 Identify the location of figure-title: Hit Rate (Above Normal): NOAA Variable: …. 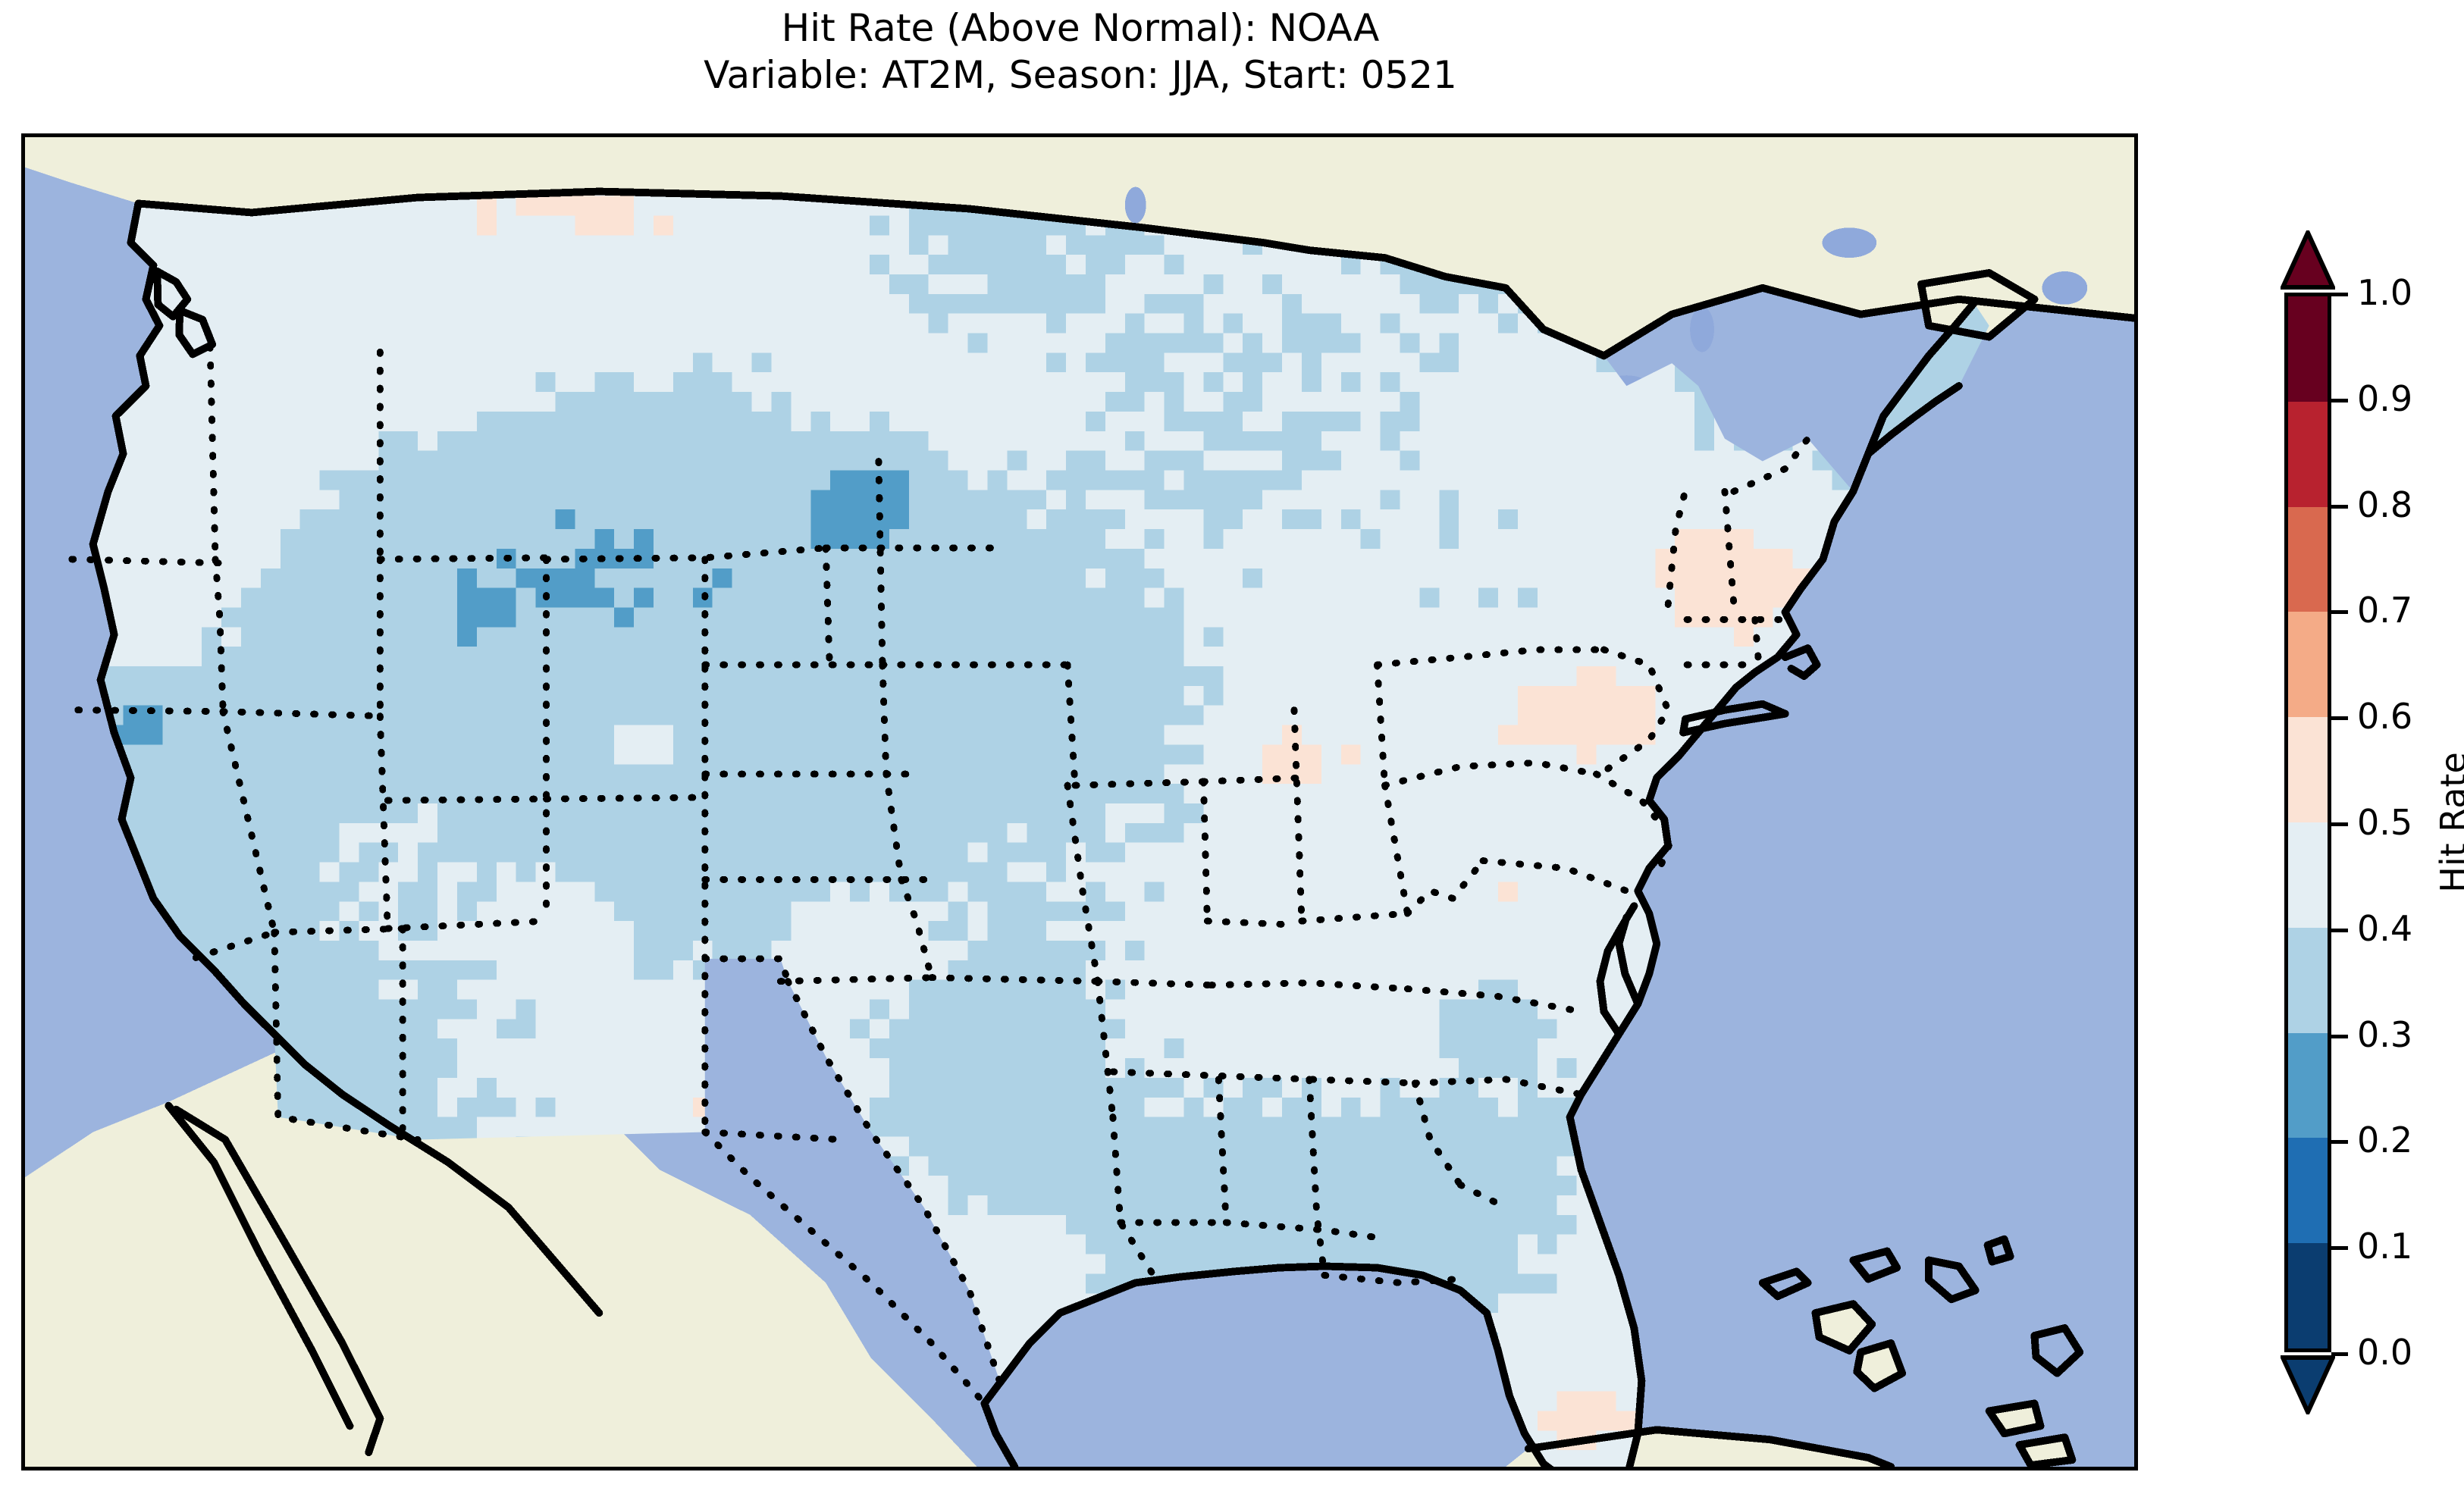
(1081, 52).